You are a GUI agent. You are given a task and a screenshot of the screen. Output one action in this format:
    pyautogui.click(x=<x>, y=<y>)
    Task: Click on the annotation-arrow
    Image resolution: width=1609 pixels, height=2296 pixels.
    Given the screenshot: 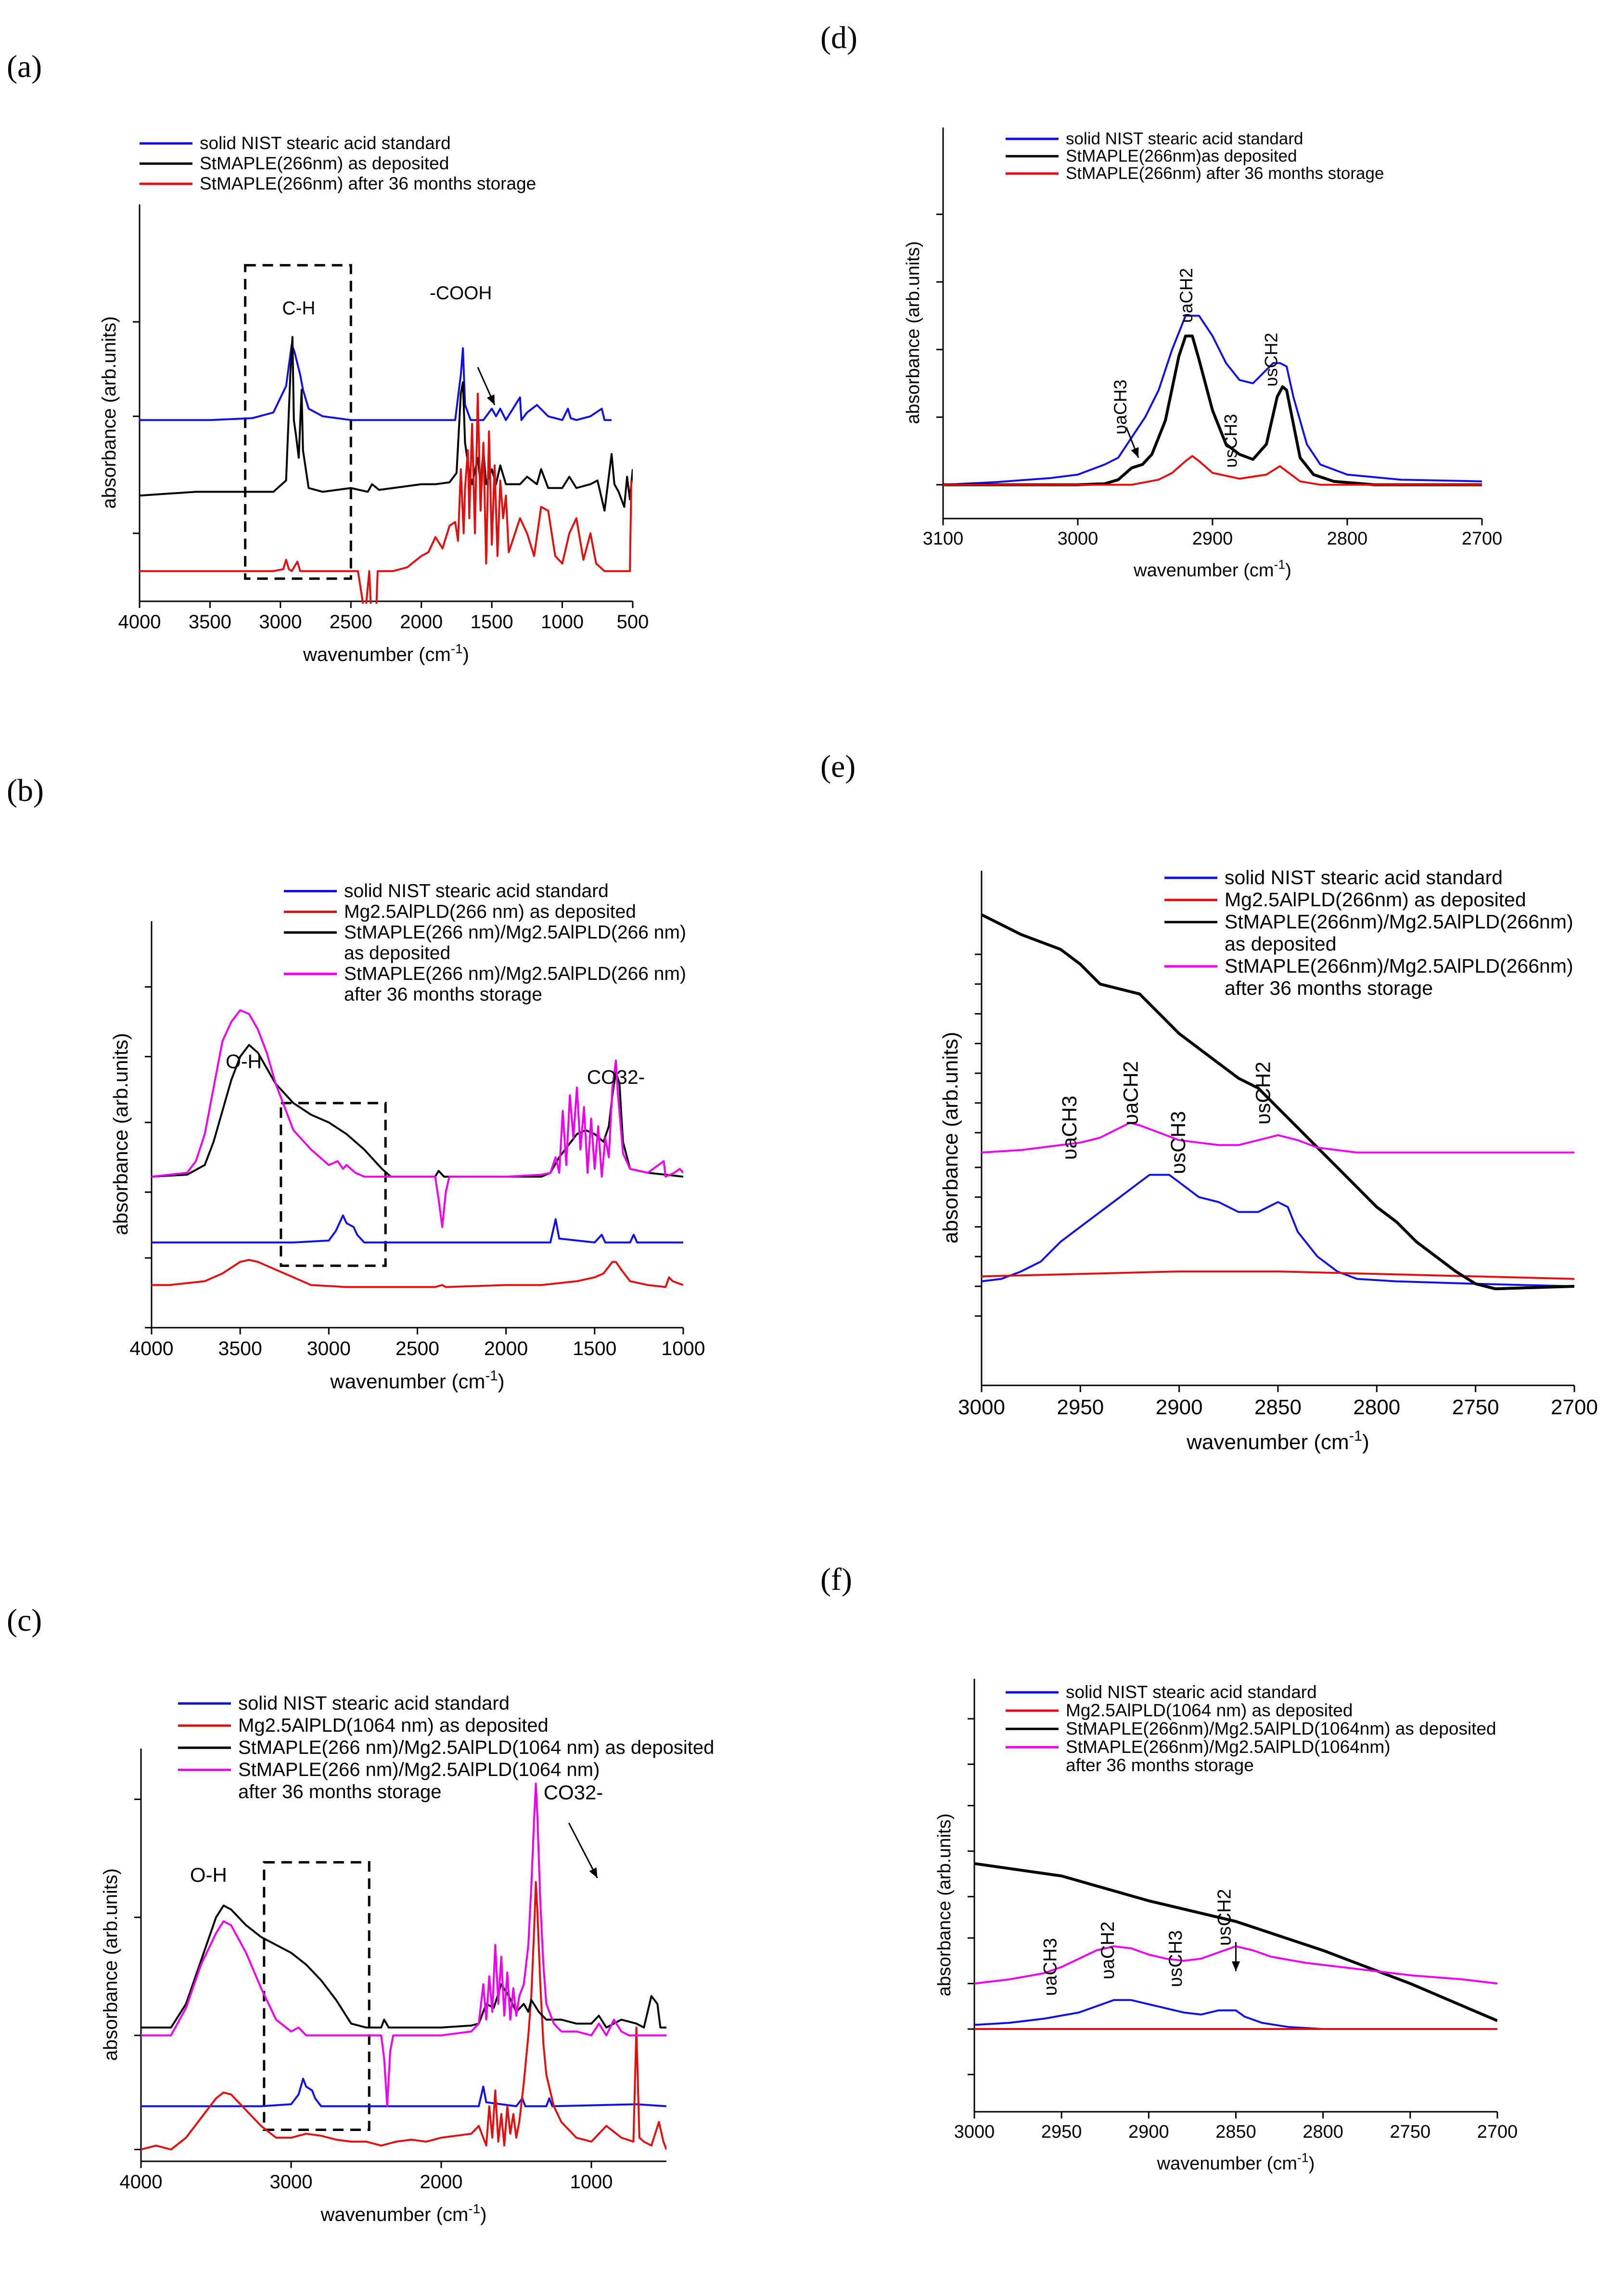 What is the action you would take?
    pyautogui.click(x=583, y=1850)
    